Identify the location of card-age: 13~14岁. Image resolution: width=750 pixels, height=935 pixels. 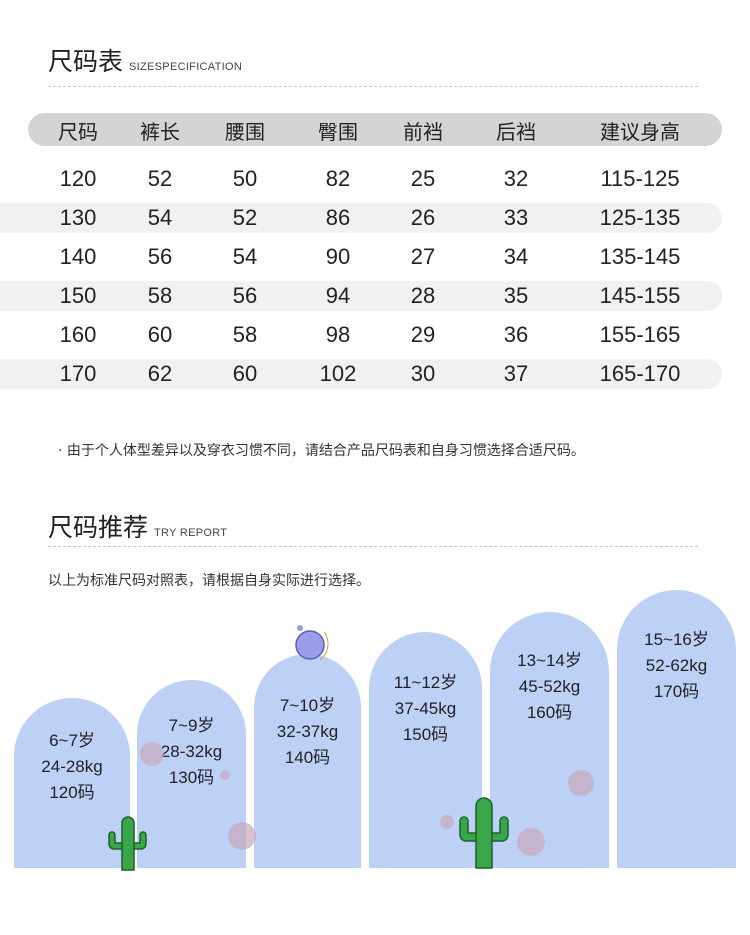
(549, 660).